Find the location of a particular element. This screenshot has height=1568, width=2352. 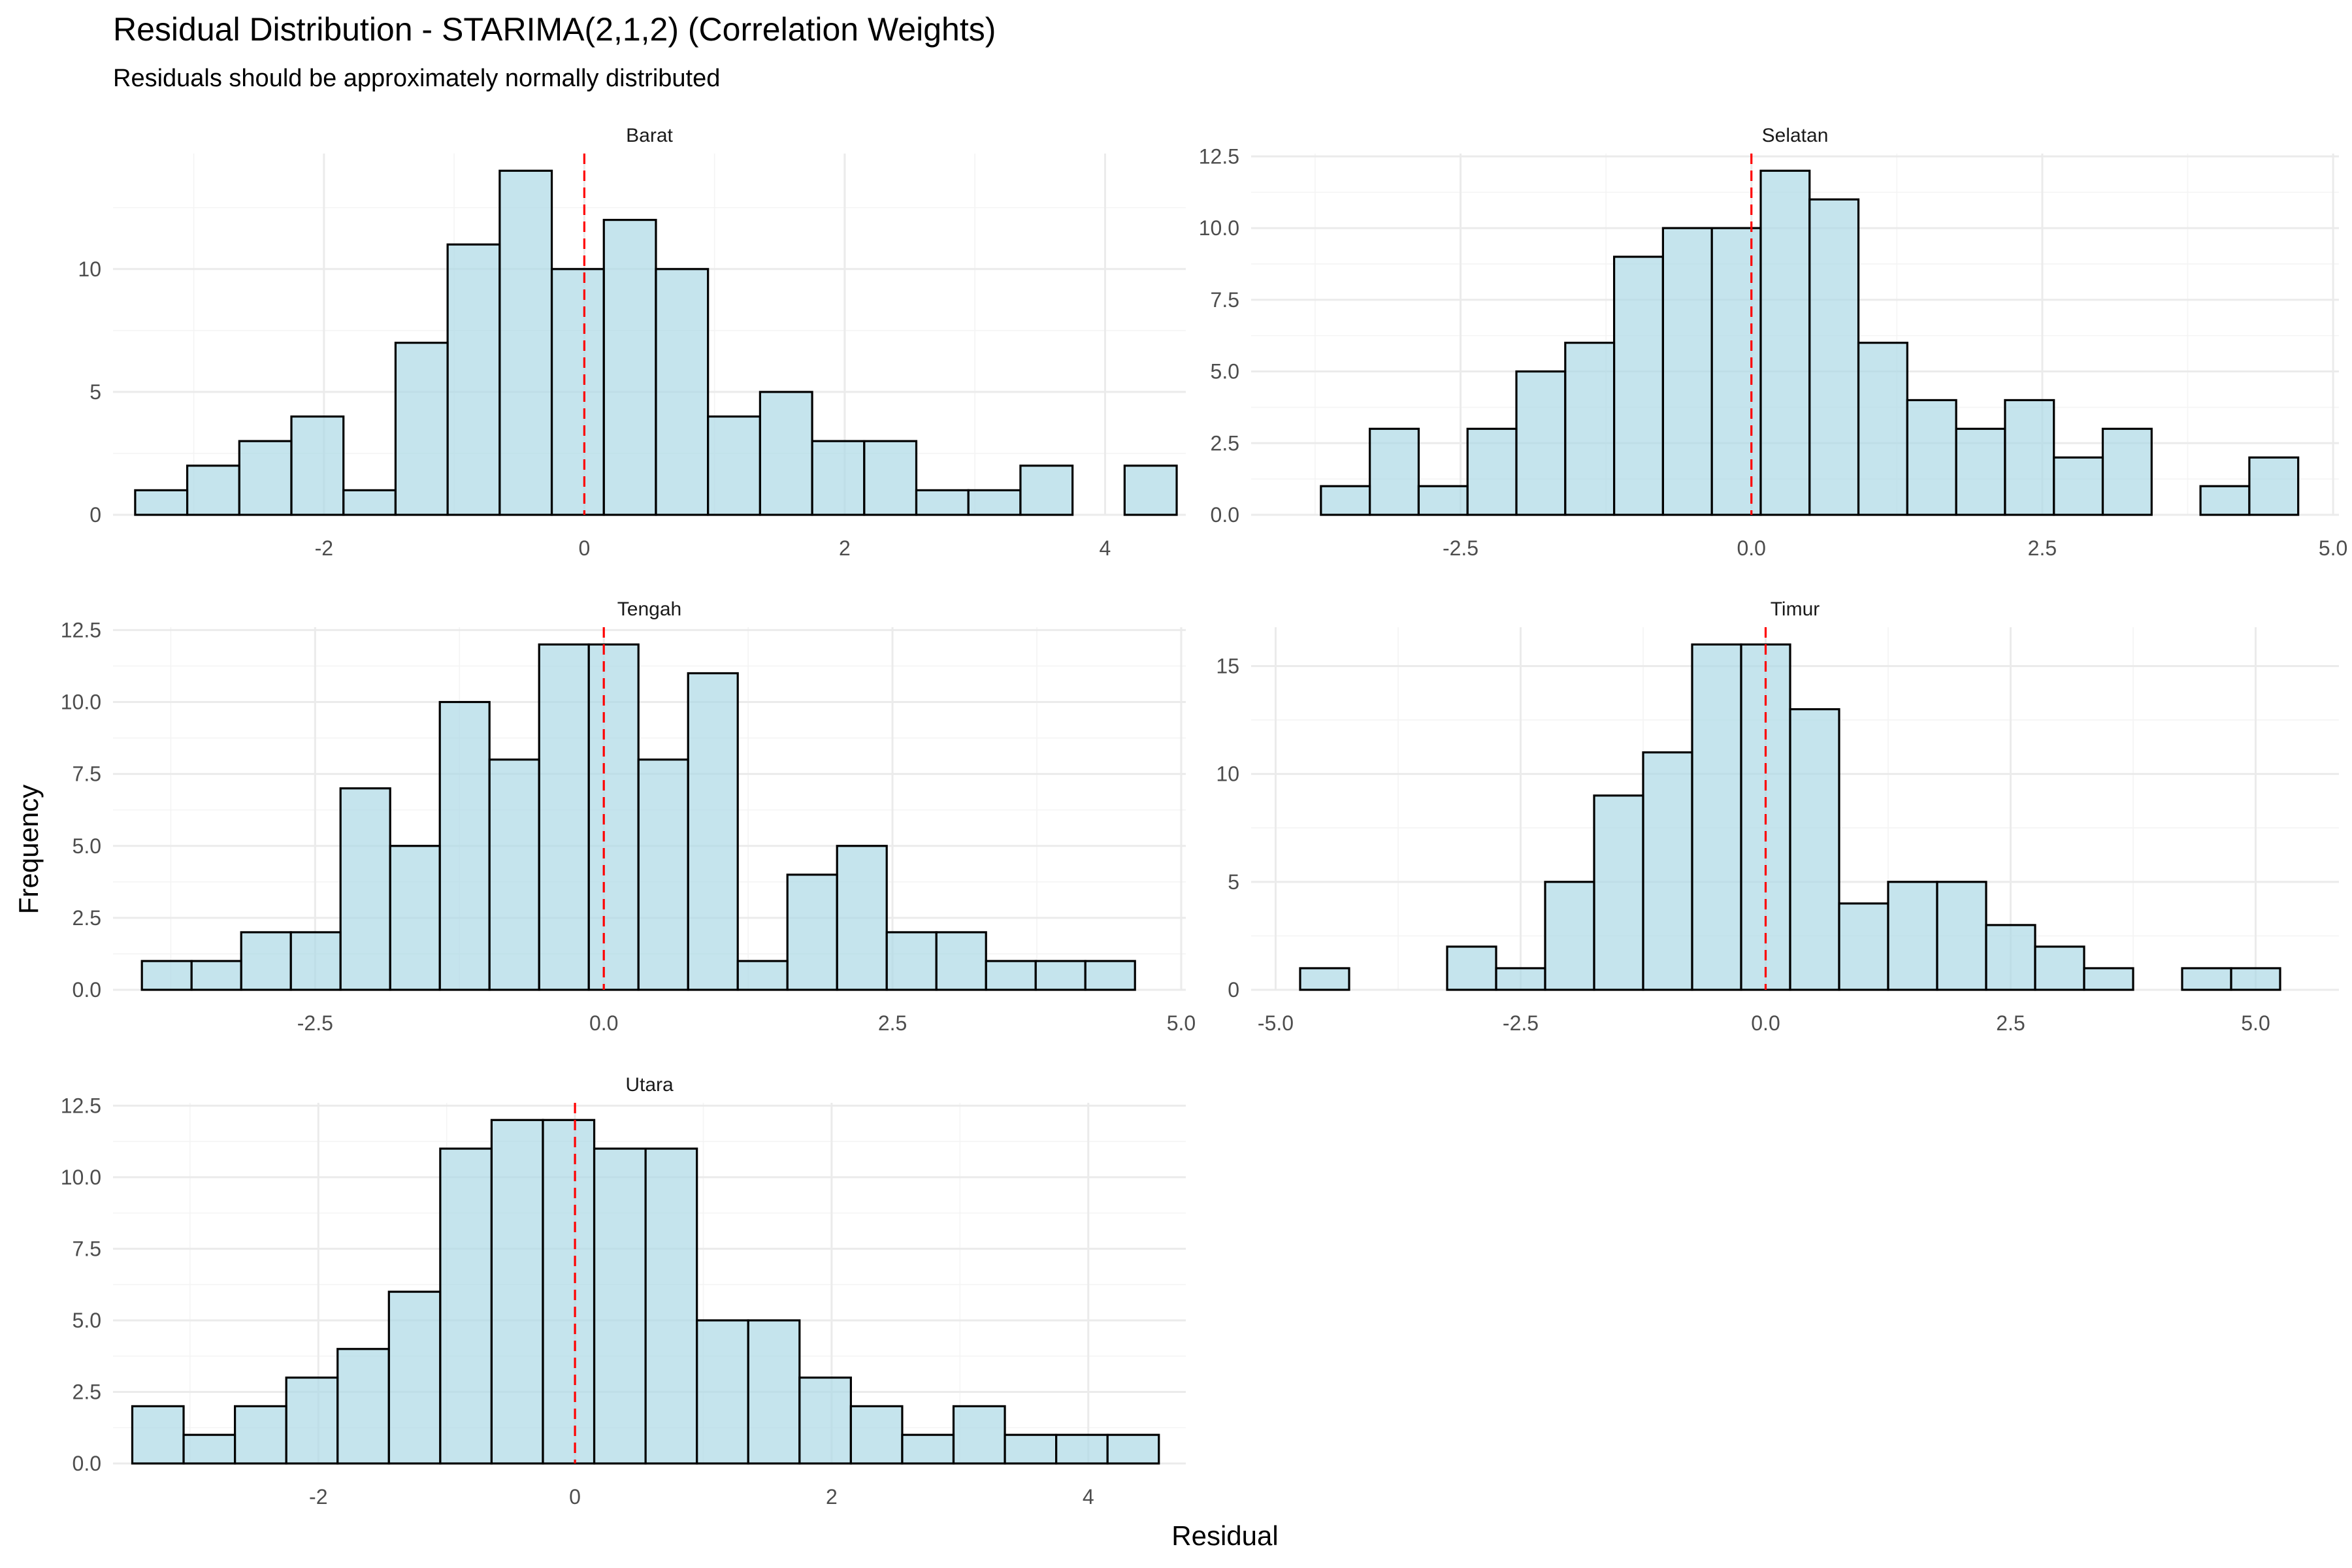

x-tick-label: 5.0 is located at coordinates (2255, 1023).